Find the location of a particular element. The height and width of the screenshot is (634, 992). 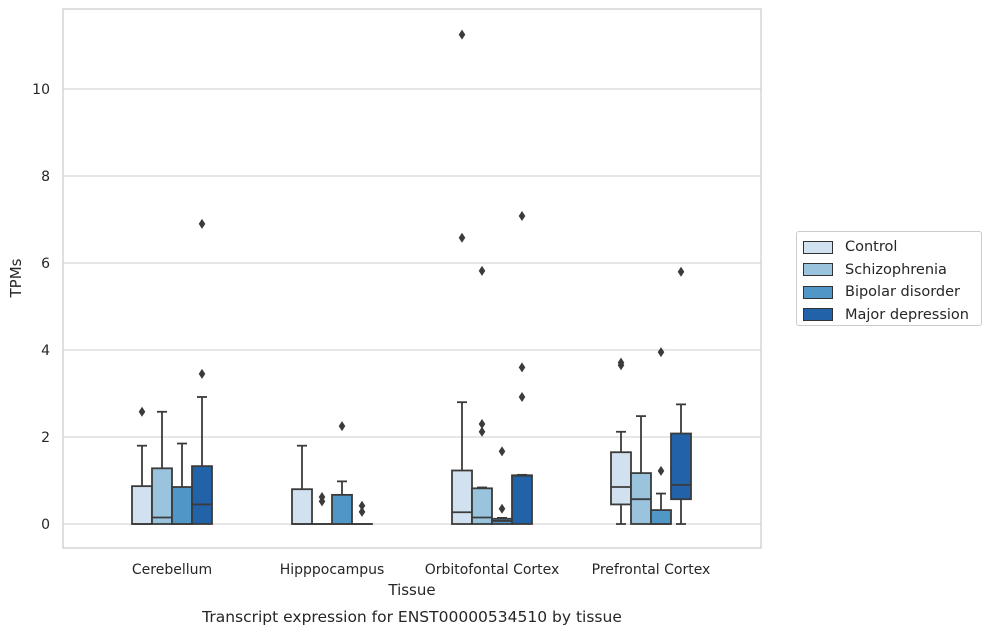

y-tick-label: 4 is located at coordinates (45, 351).